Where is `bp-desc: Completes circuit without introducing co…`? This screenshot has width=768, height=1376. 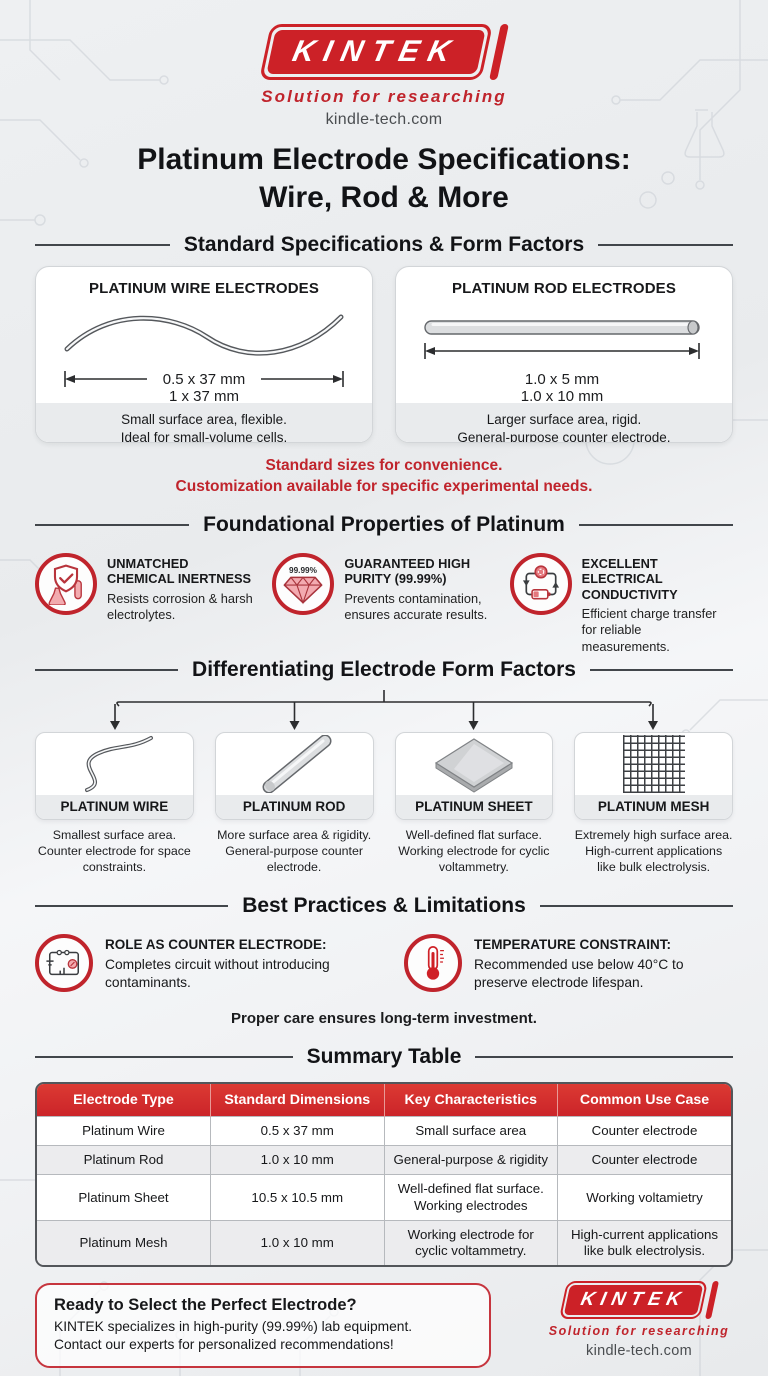
bp-desc: Completes circuit without introducing co… is located at coordinates (217, 973).